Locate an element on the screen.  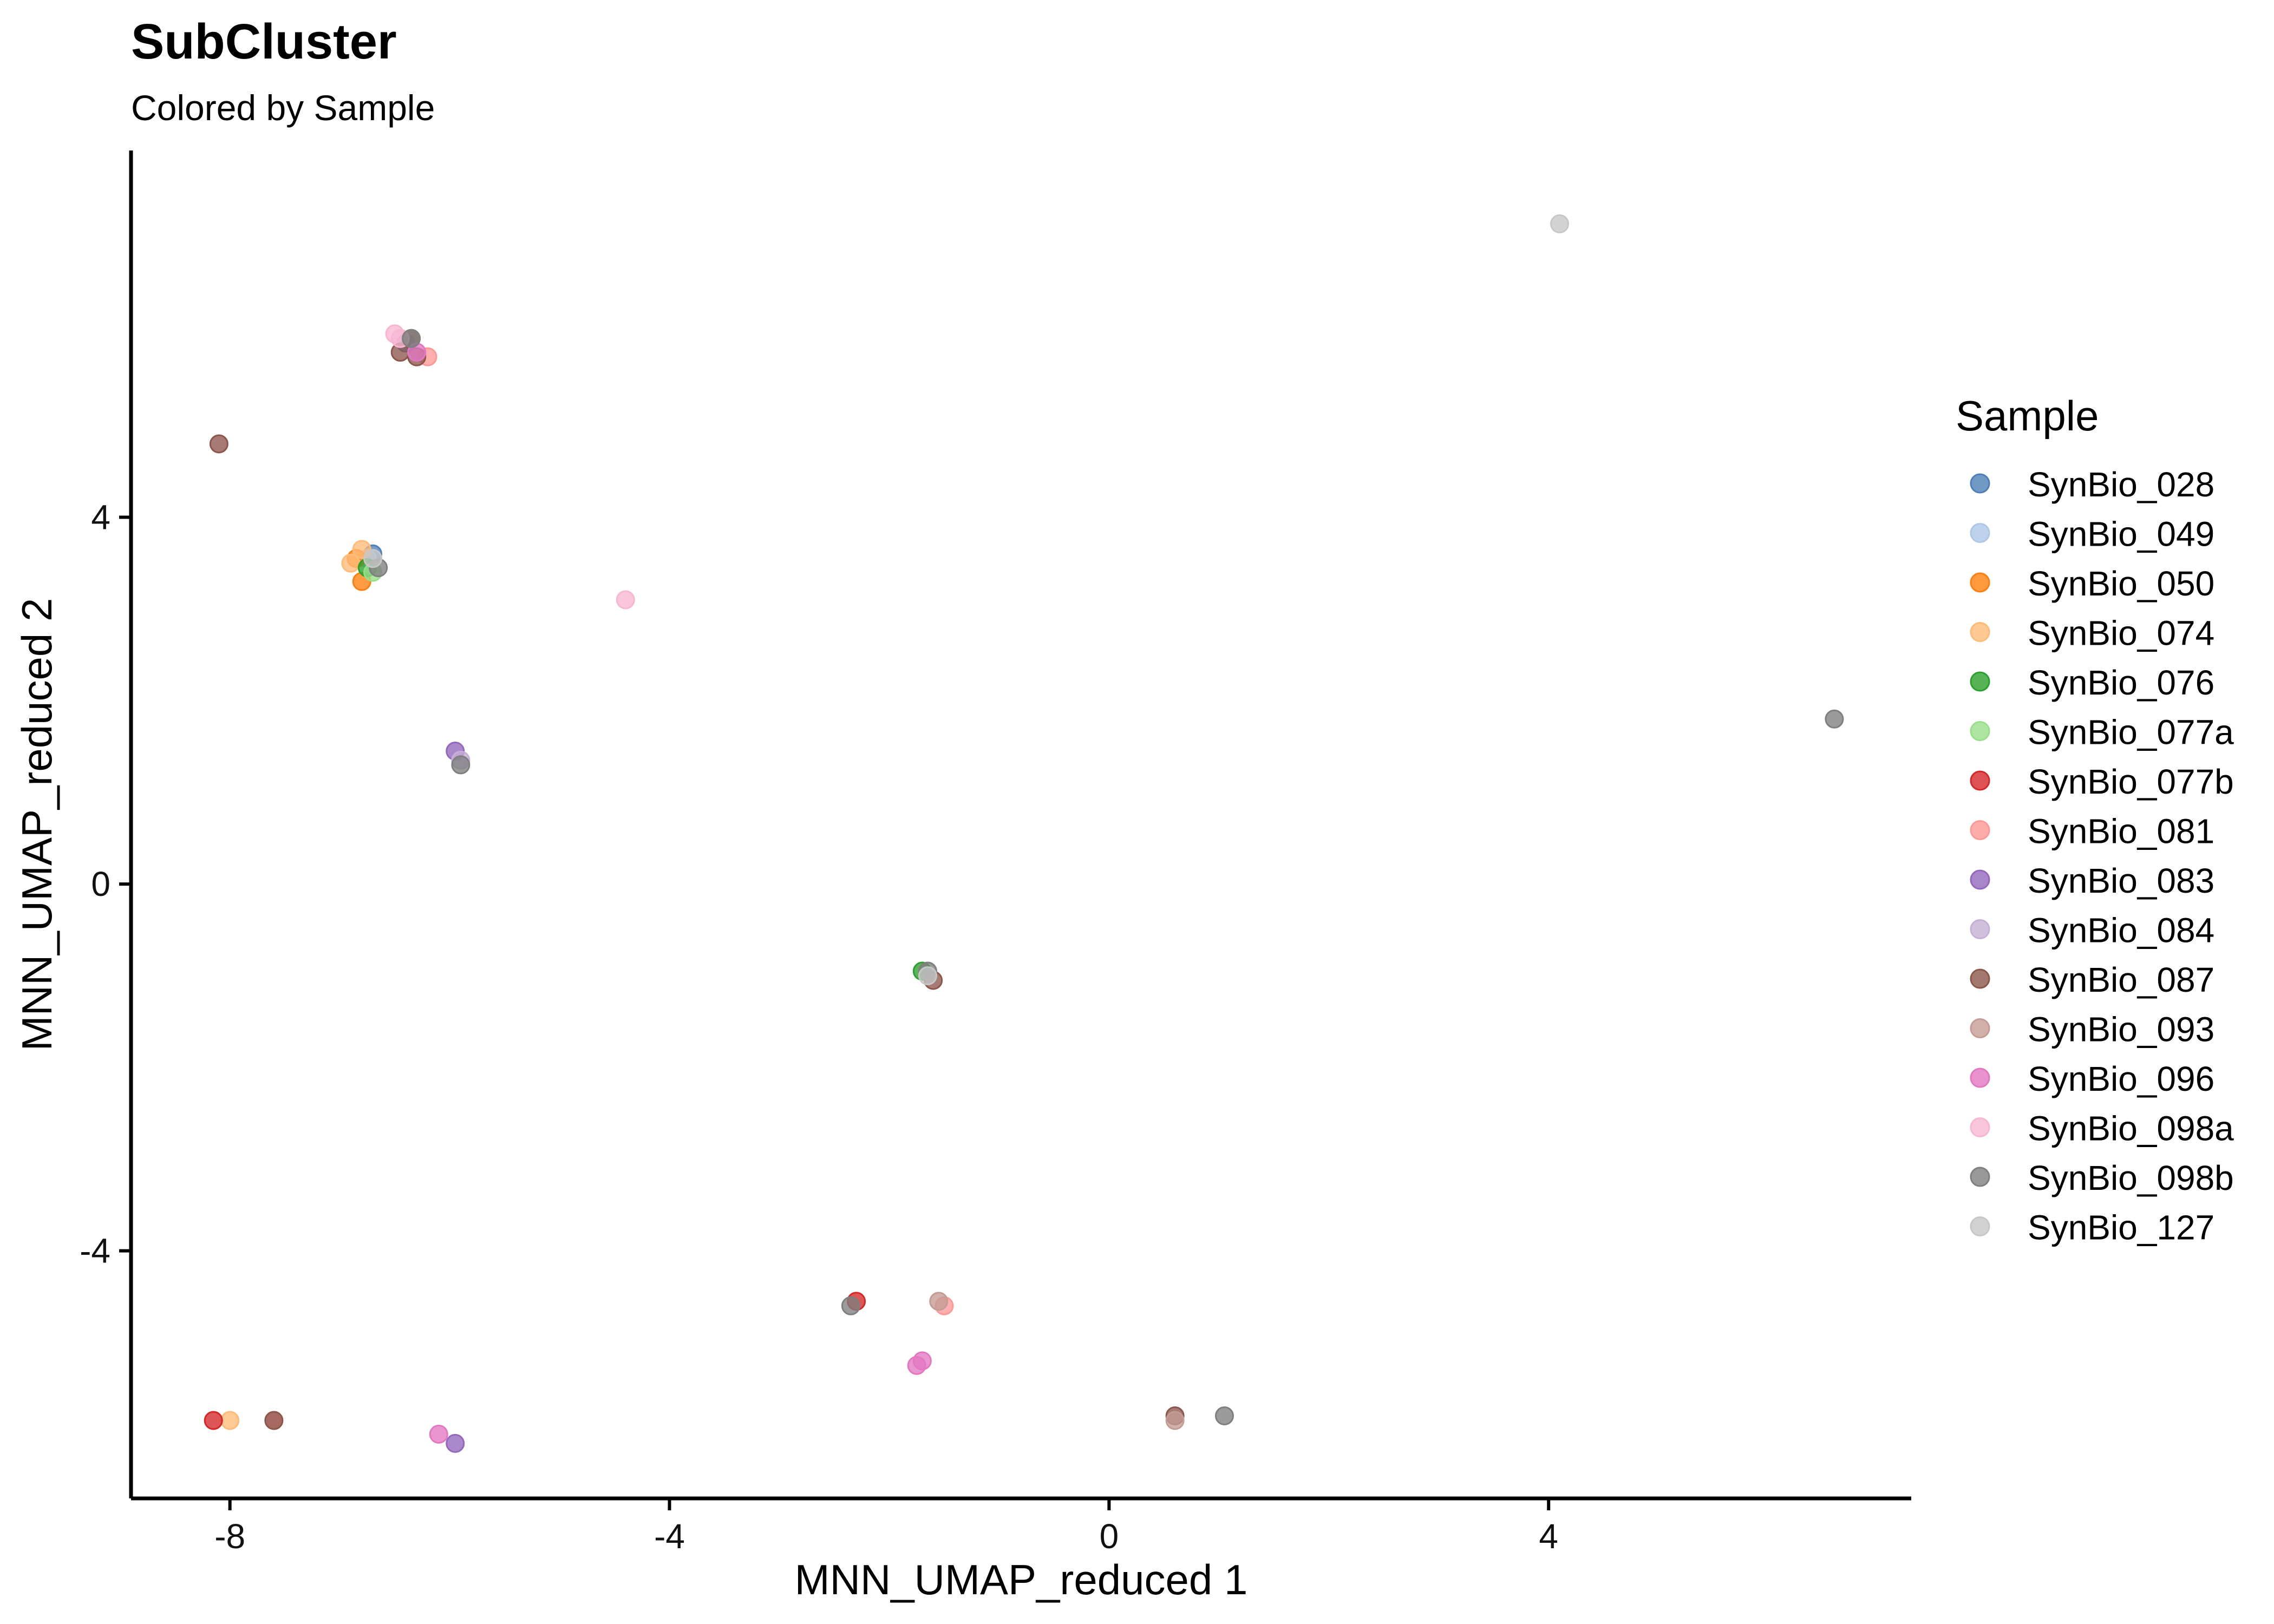
legend-item: SynBio_096 is located at coordinates (2092, 1078).